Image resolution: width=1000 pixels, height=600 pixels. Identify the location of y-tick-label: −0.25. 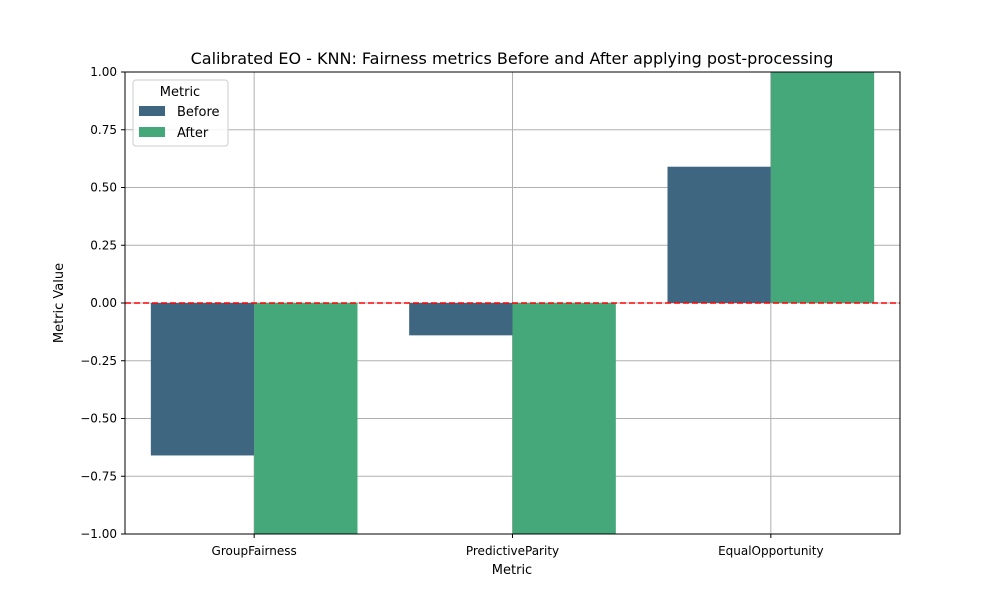
(98, 361).